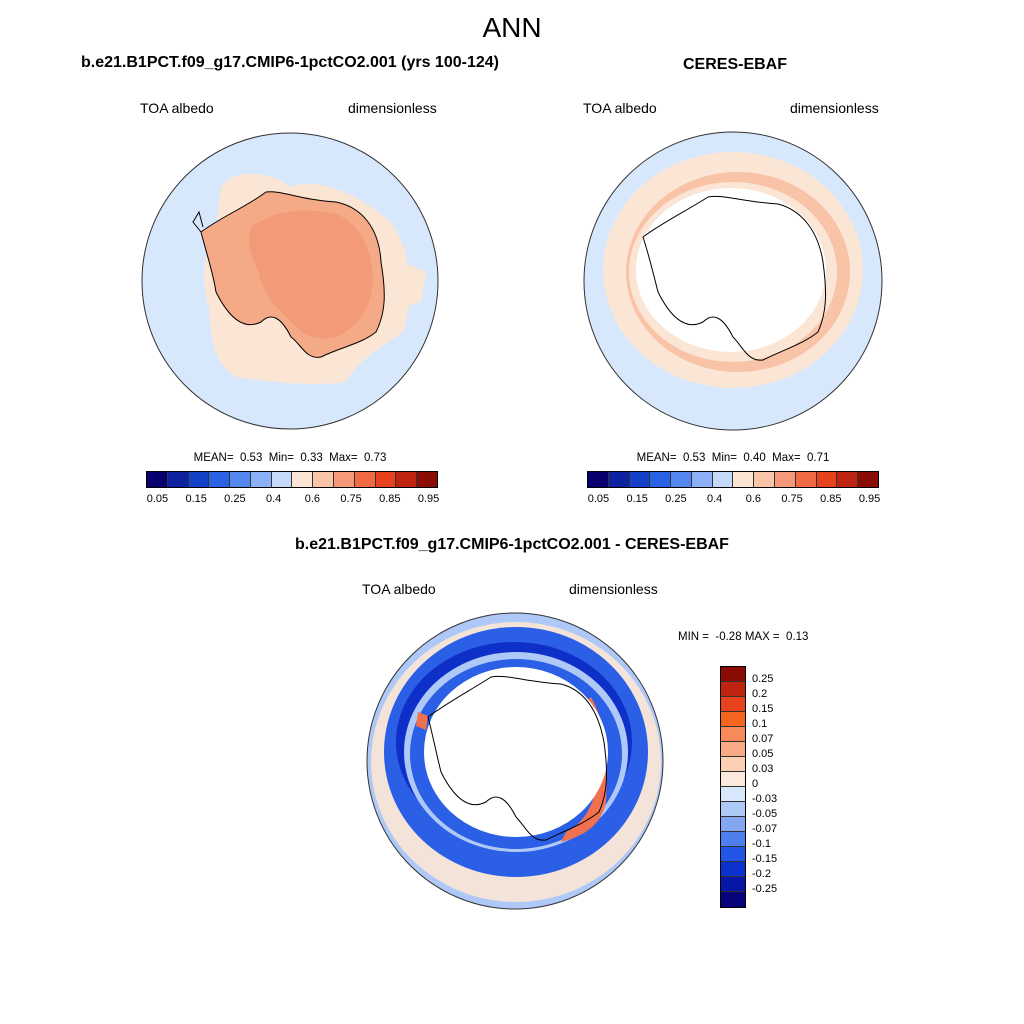 This screenshot has height=1024, width=1024. What do you see at coordinates (763, 754) in the screenshot?
I see `colorbar-label: 0.05` at bounding box center [763, 754].